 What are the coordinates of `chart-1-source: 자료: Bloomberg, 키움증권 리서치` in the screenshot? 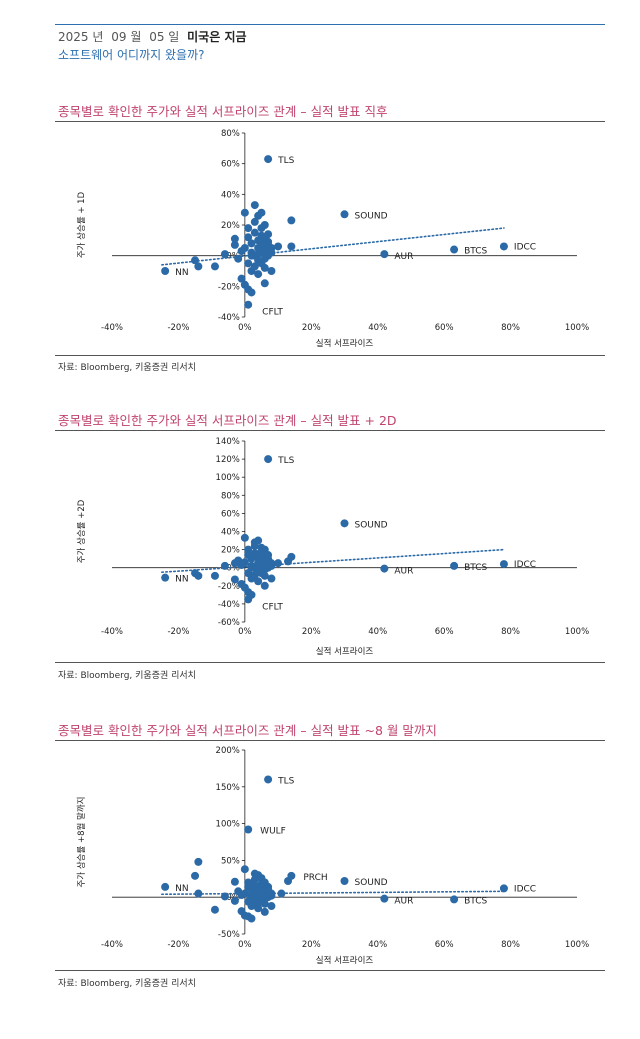 It's located at (127, 368).